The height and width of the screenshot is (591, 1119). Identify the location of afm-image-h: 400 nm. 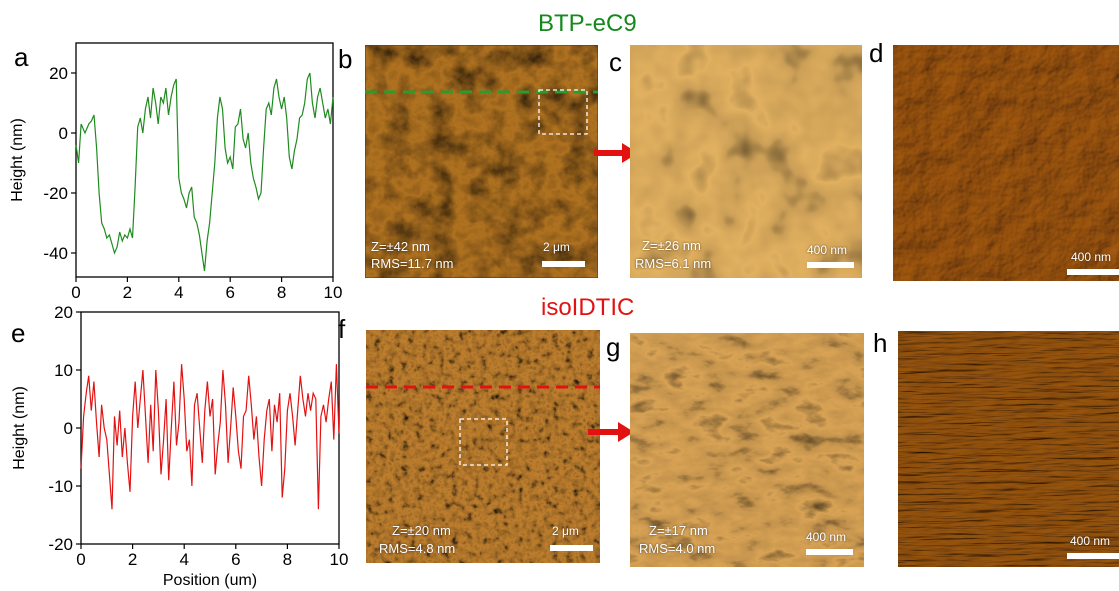
(1008, 449).